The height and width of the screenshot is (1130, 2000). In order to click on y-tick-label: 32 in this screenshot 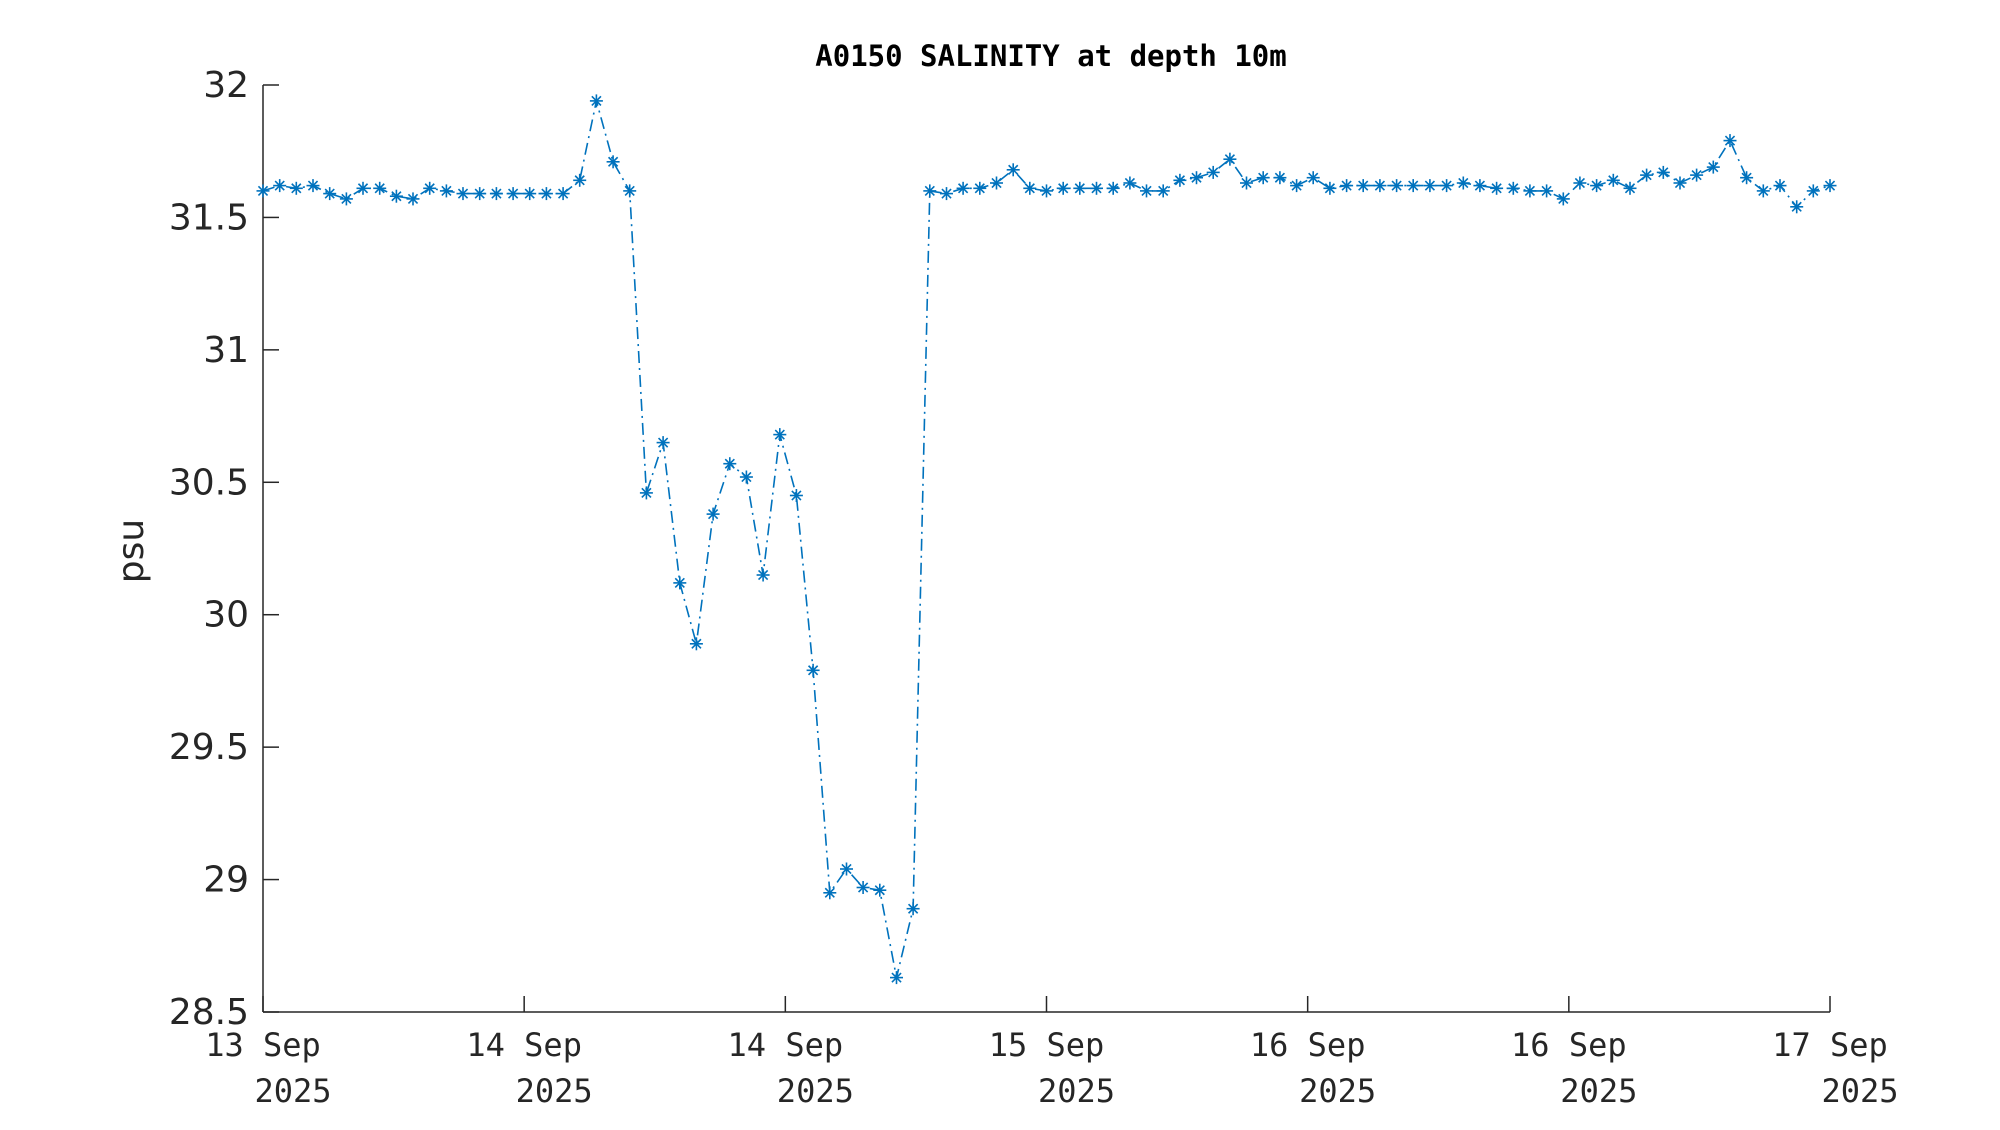, I will do `click(226, 85)`.